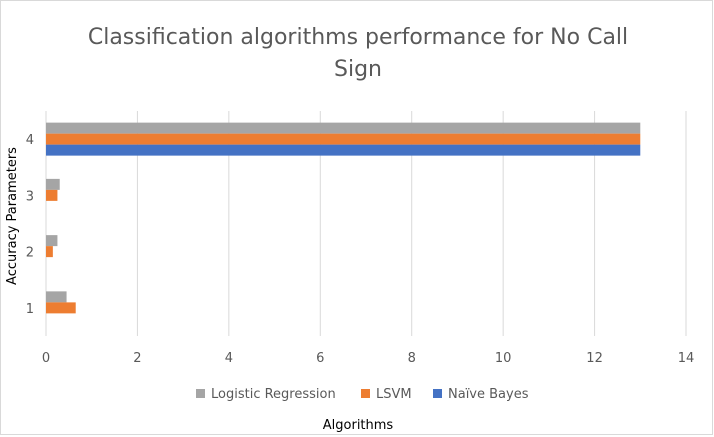 This screenshot has height=437, width=714. Describe the element at coordinates (30, 309) in the screenshot. I see `y-tick-label-1: 1` at that location.